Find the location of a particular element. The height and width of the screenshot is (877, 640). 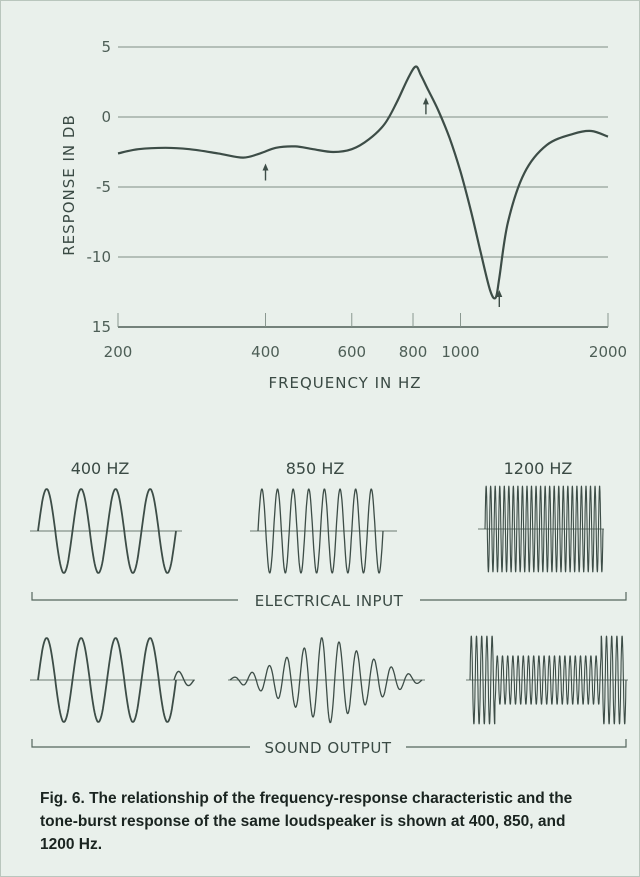

bracket-sound-output is located at coordinates (329, 743).